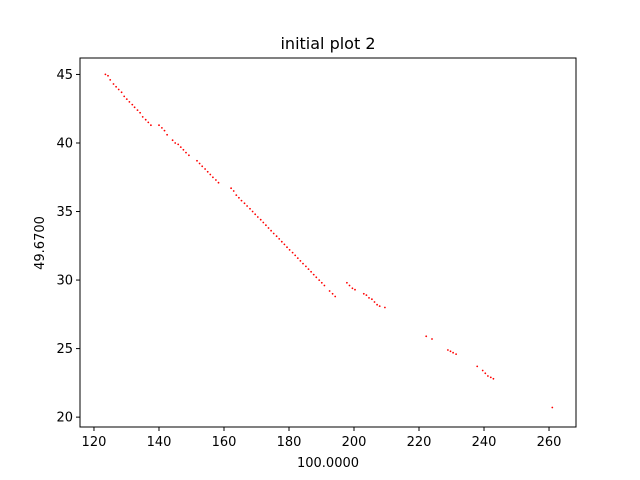 The width and height of the screenshot is (640, 480). What do you see at coordinates (159, 442) in the screenshot?
I see `x-tick-label: 140` at bounding box center [159, 442].